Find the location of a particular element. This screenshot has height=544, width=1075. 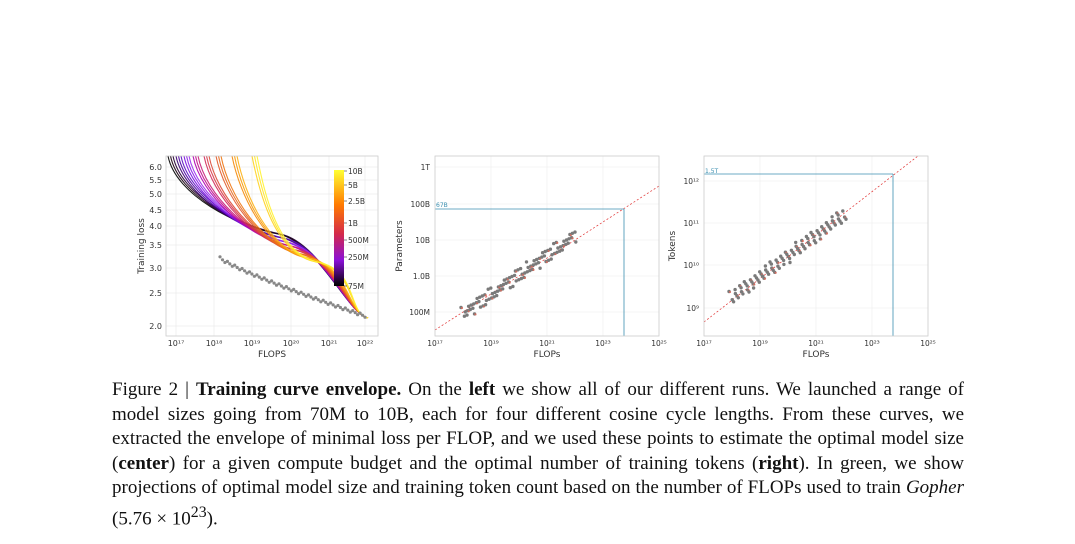

left-y-label: Training loss is located at coordinates (142, 246).